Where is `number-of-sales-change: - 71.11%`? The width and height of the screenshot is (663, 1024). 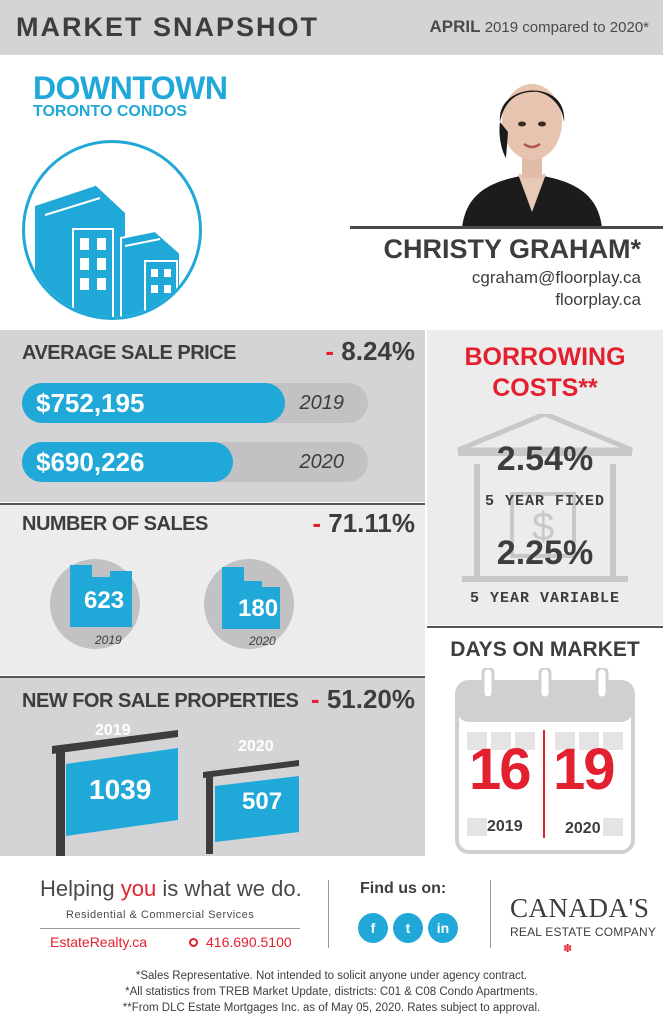
number-of-sales-change: - 71.11% is located at coordinates (363, 523).